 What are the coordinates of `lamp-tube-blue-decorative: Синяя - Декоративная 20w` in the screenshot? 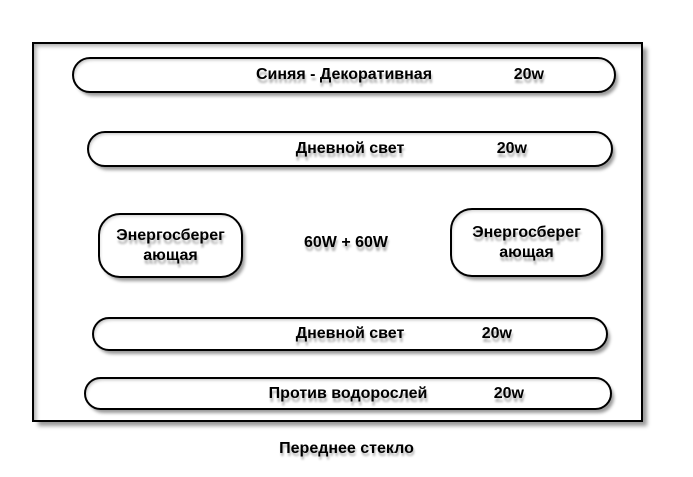 It's located at (344, 75).